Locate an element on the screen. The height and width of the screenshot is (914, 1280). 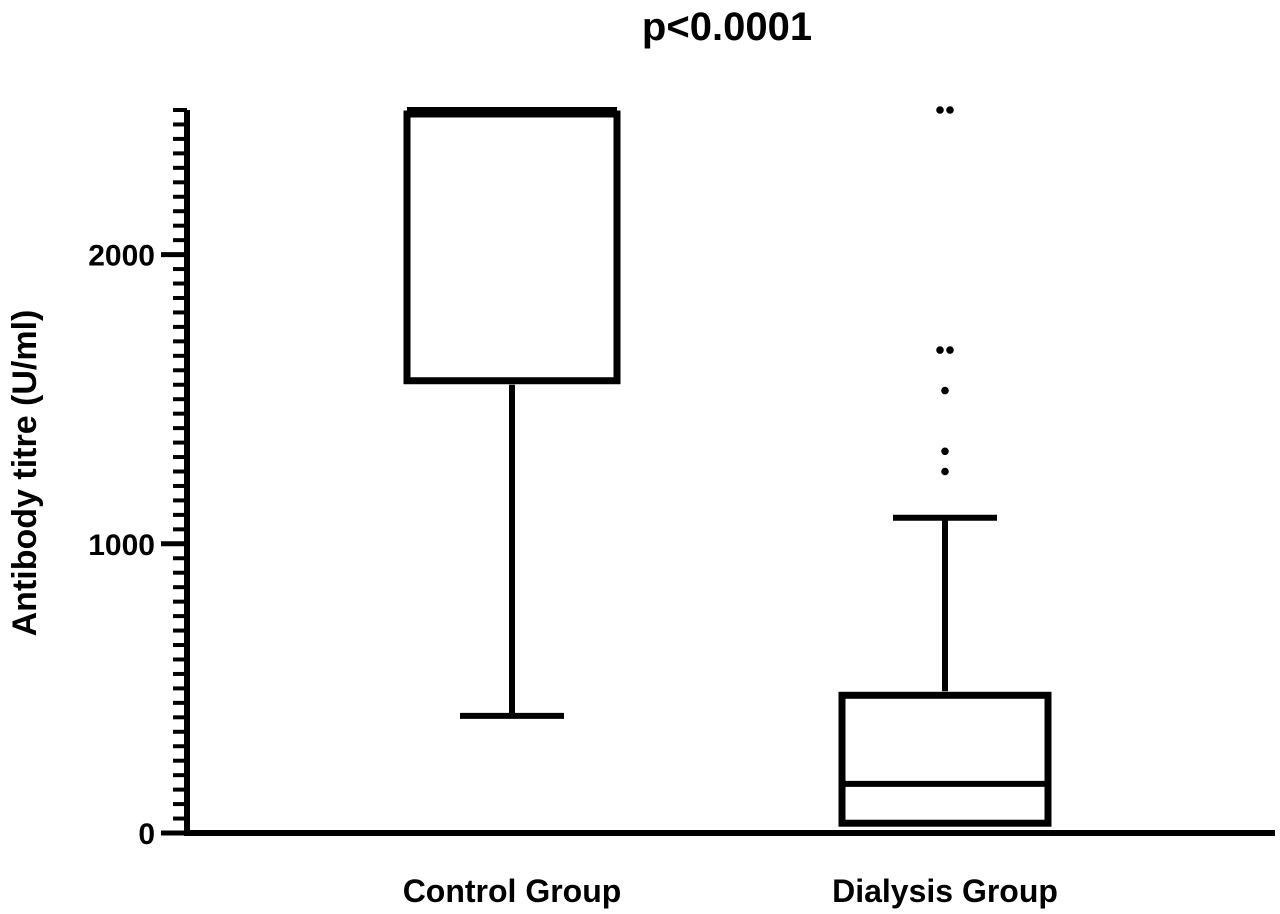
y-tick-label: 2000 is located at coordinates (121, 256).